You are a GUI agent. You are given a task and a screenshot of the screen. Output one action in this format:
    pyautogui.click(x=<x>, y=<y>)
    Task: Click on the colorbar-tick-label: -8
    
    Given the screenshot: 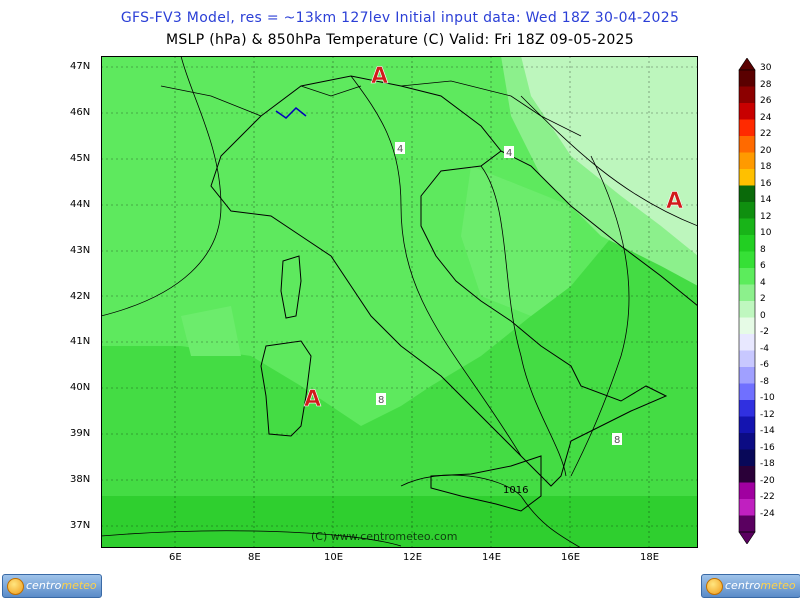 What is the action you would take?
    pyautogui.click(x=764, y=381)
    